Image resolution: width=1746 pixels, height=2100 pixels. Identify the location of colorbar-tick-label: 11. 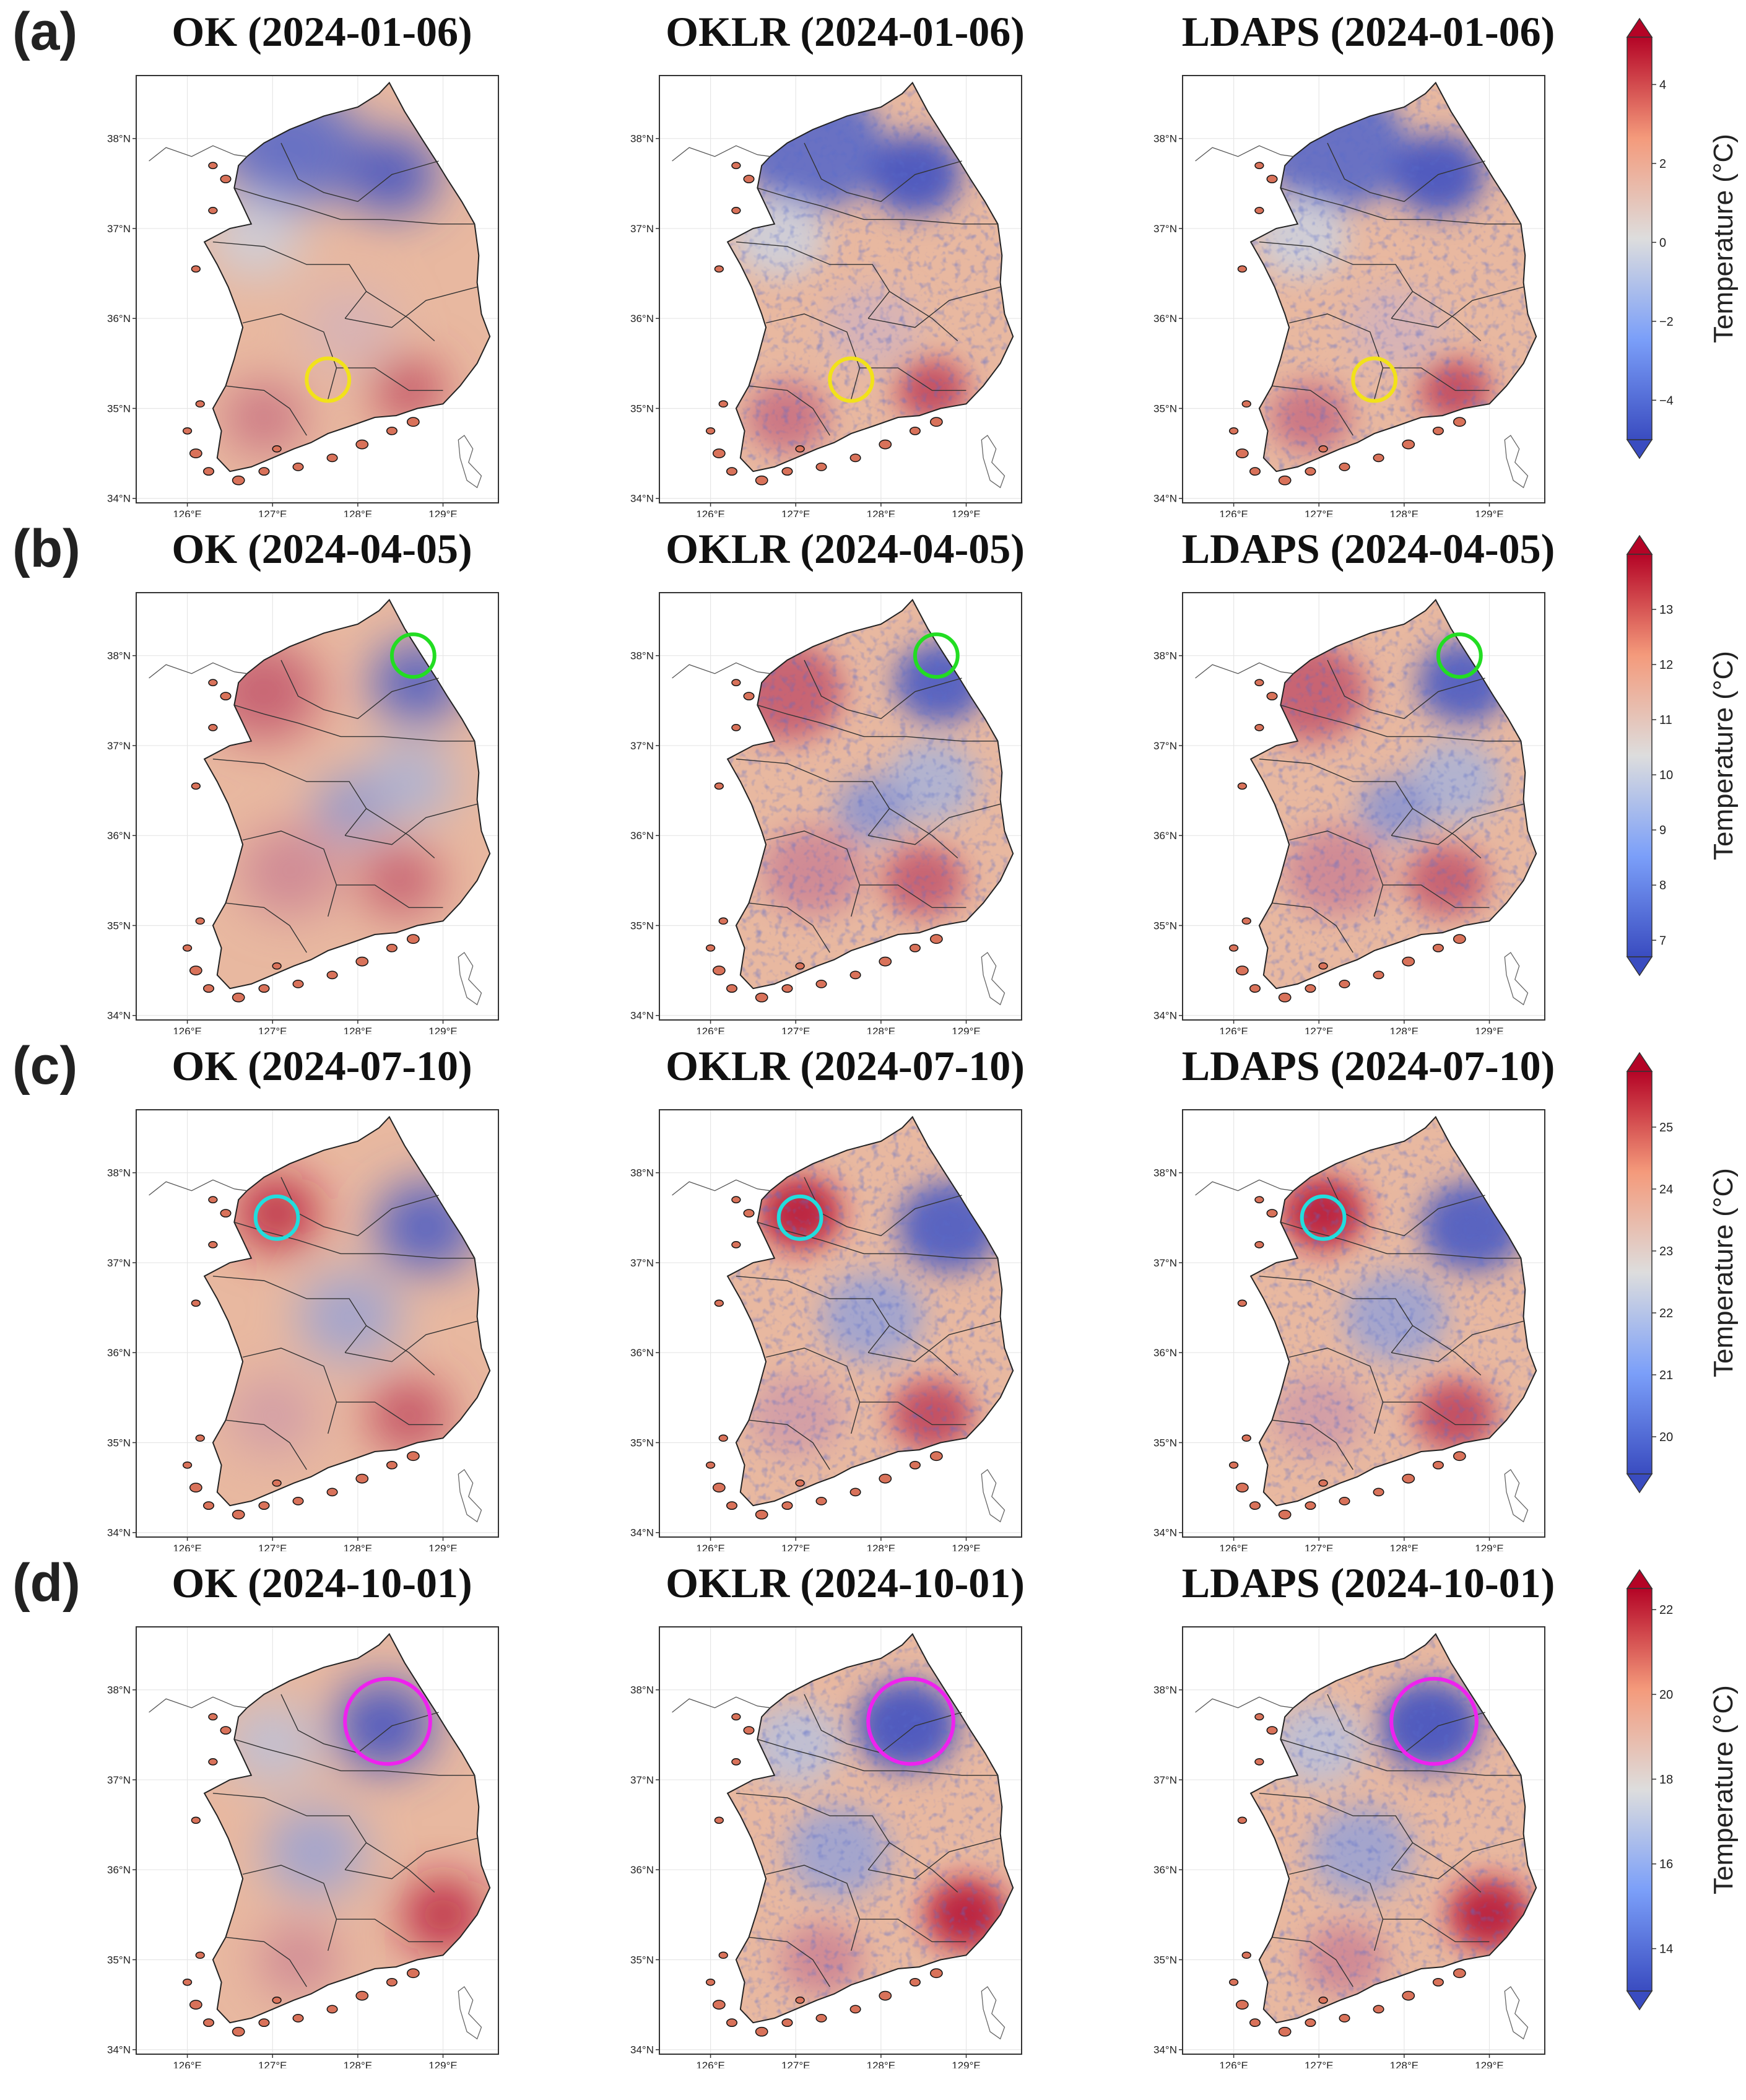
(1665, 720).